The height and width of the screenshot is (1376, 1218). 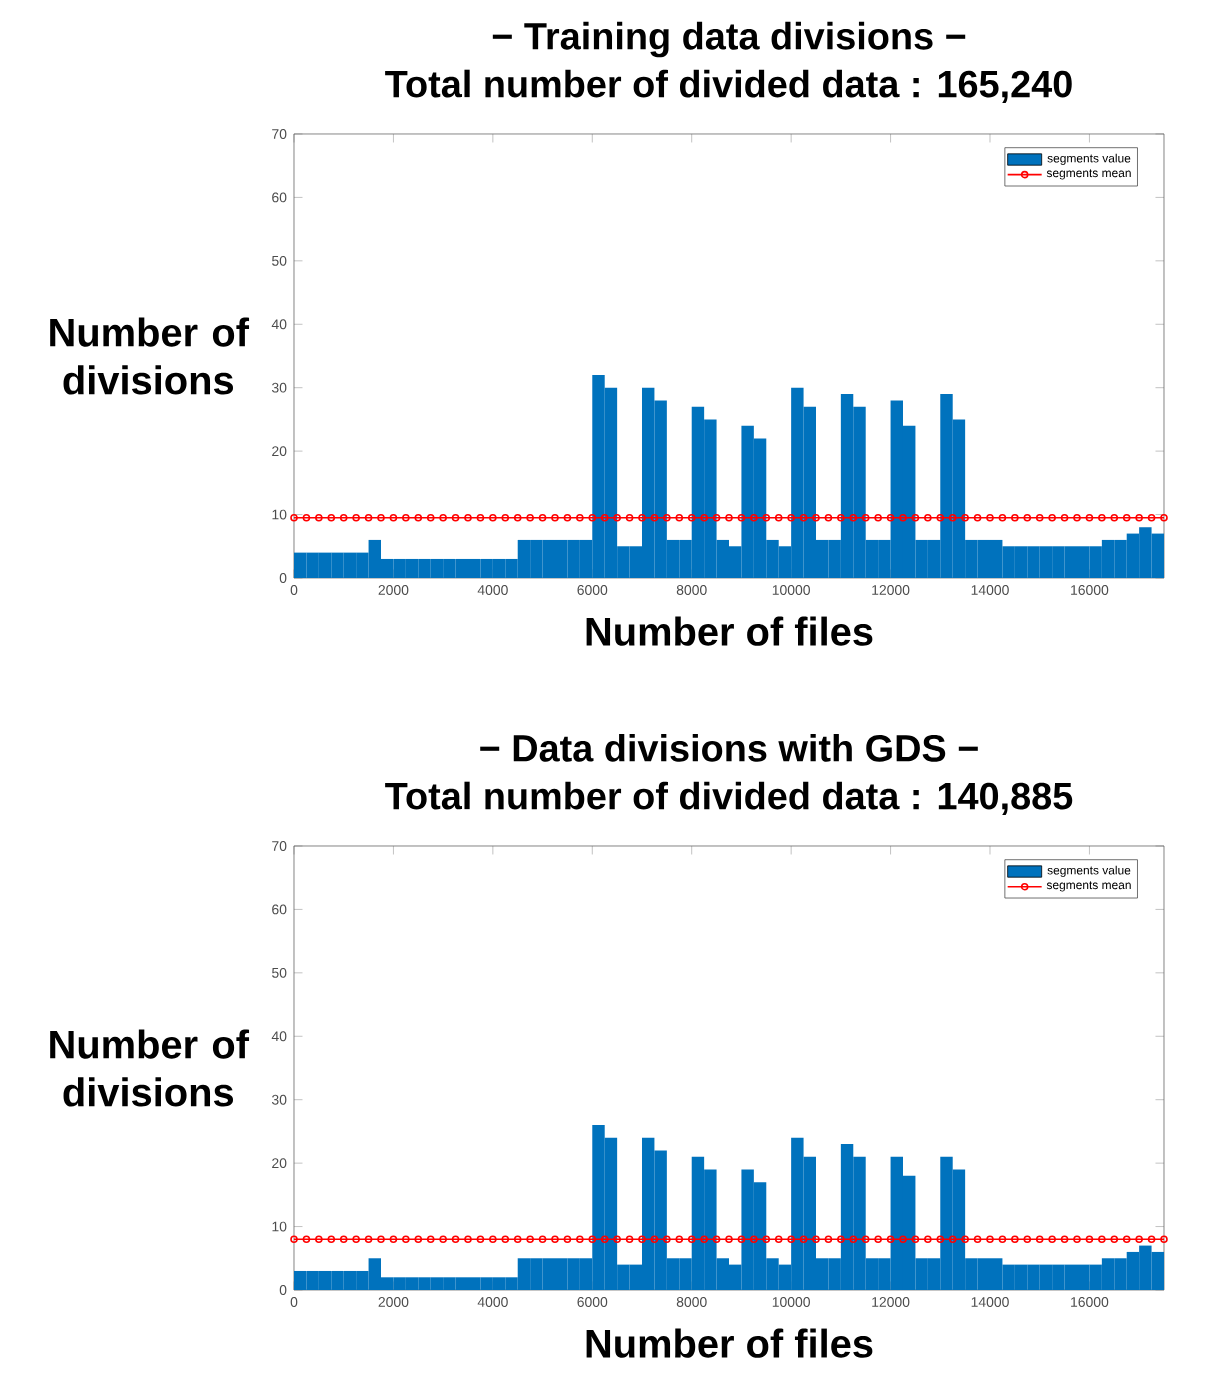 I want to click on chart-subtitle: Total number of divided data : 165,240, so click(x=728, y=86).